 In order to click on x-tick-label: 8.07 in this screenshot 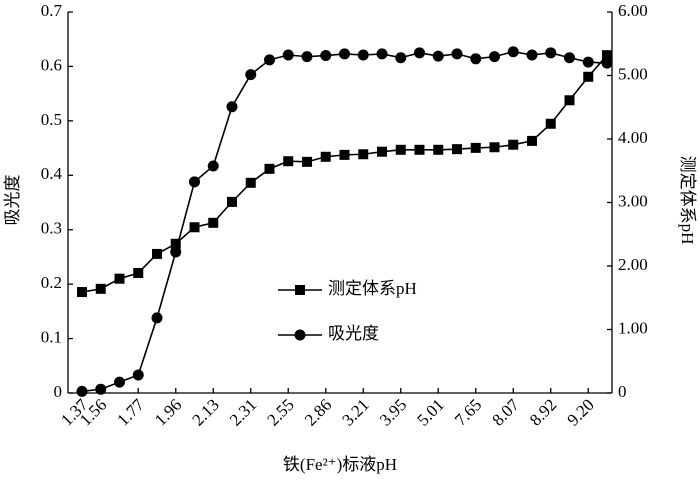, I will do `click(505, 412)`.